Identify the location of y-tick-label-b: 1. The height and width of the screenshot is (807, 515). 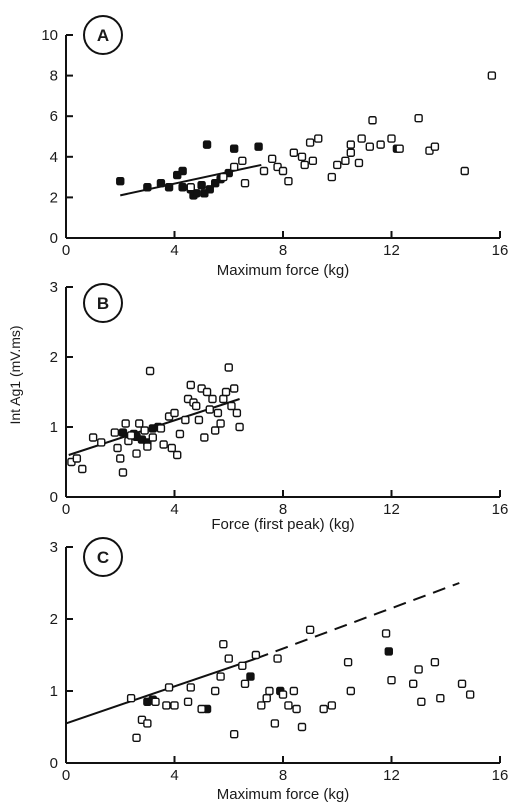
(54, 427).